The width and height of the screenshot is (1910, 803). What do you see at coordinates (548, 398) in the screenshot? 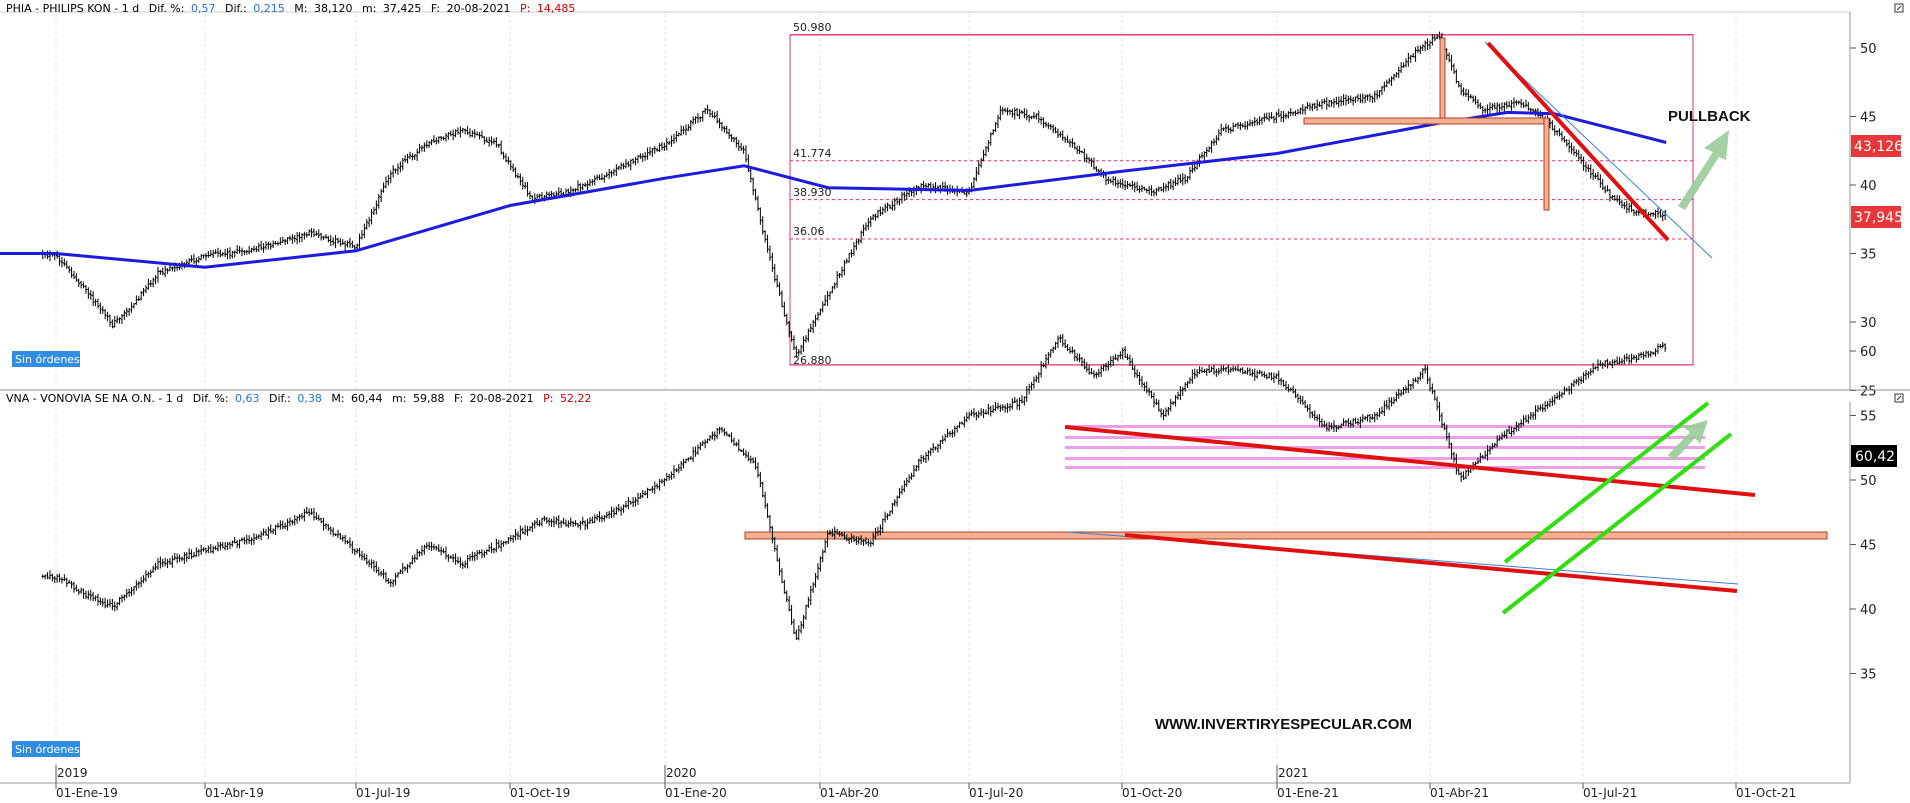
I see `bottom-p-label: P:` at bounding box center [548, 398].